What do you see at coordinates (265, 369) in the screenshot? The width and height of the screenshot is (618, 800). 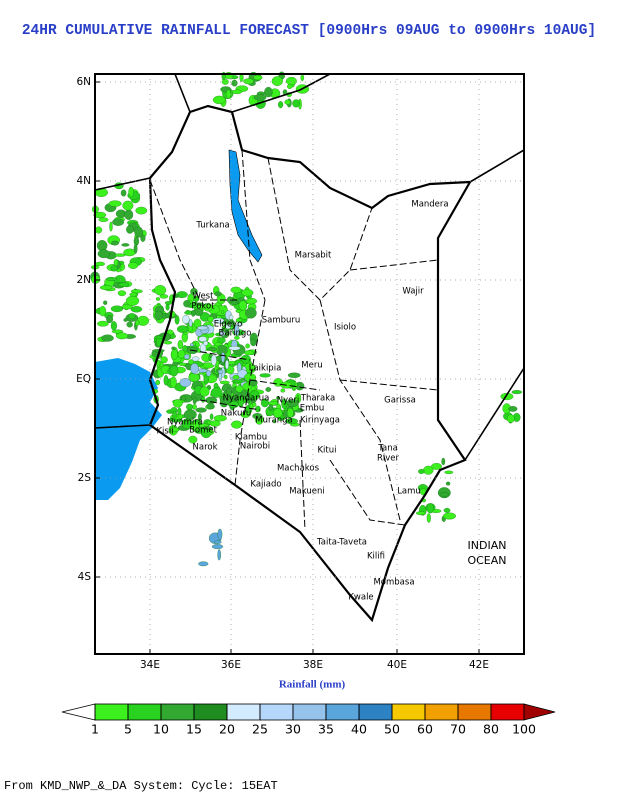 I see `place-label: Laikipia` at bounding box center [265, 369].